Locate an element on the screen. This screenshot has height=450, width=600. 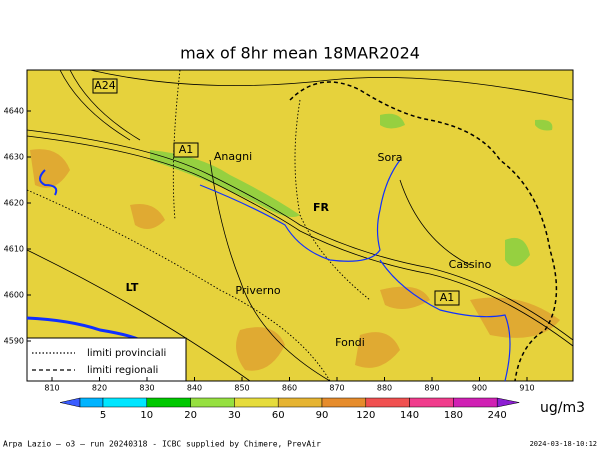
colorbar-label: 60 is located at coordinates (278, 415).